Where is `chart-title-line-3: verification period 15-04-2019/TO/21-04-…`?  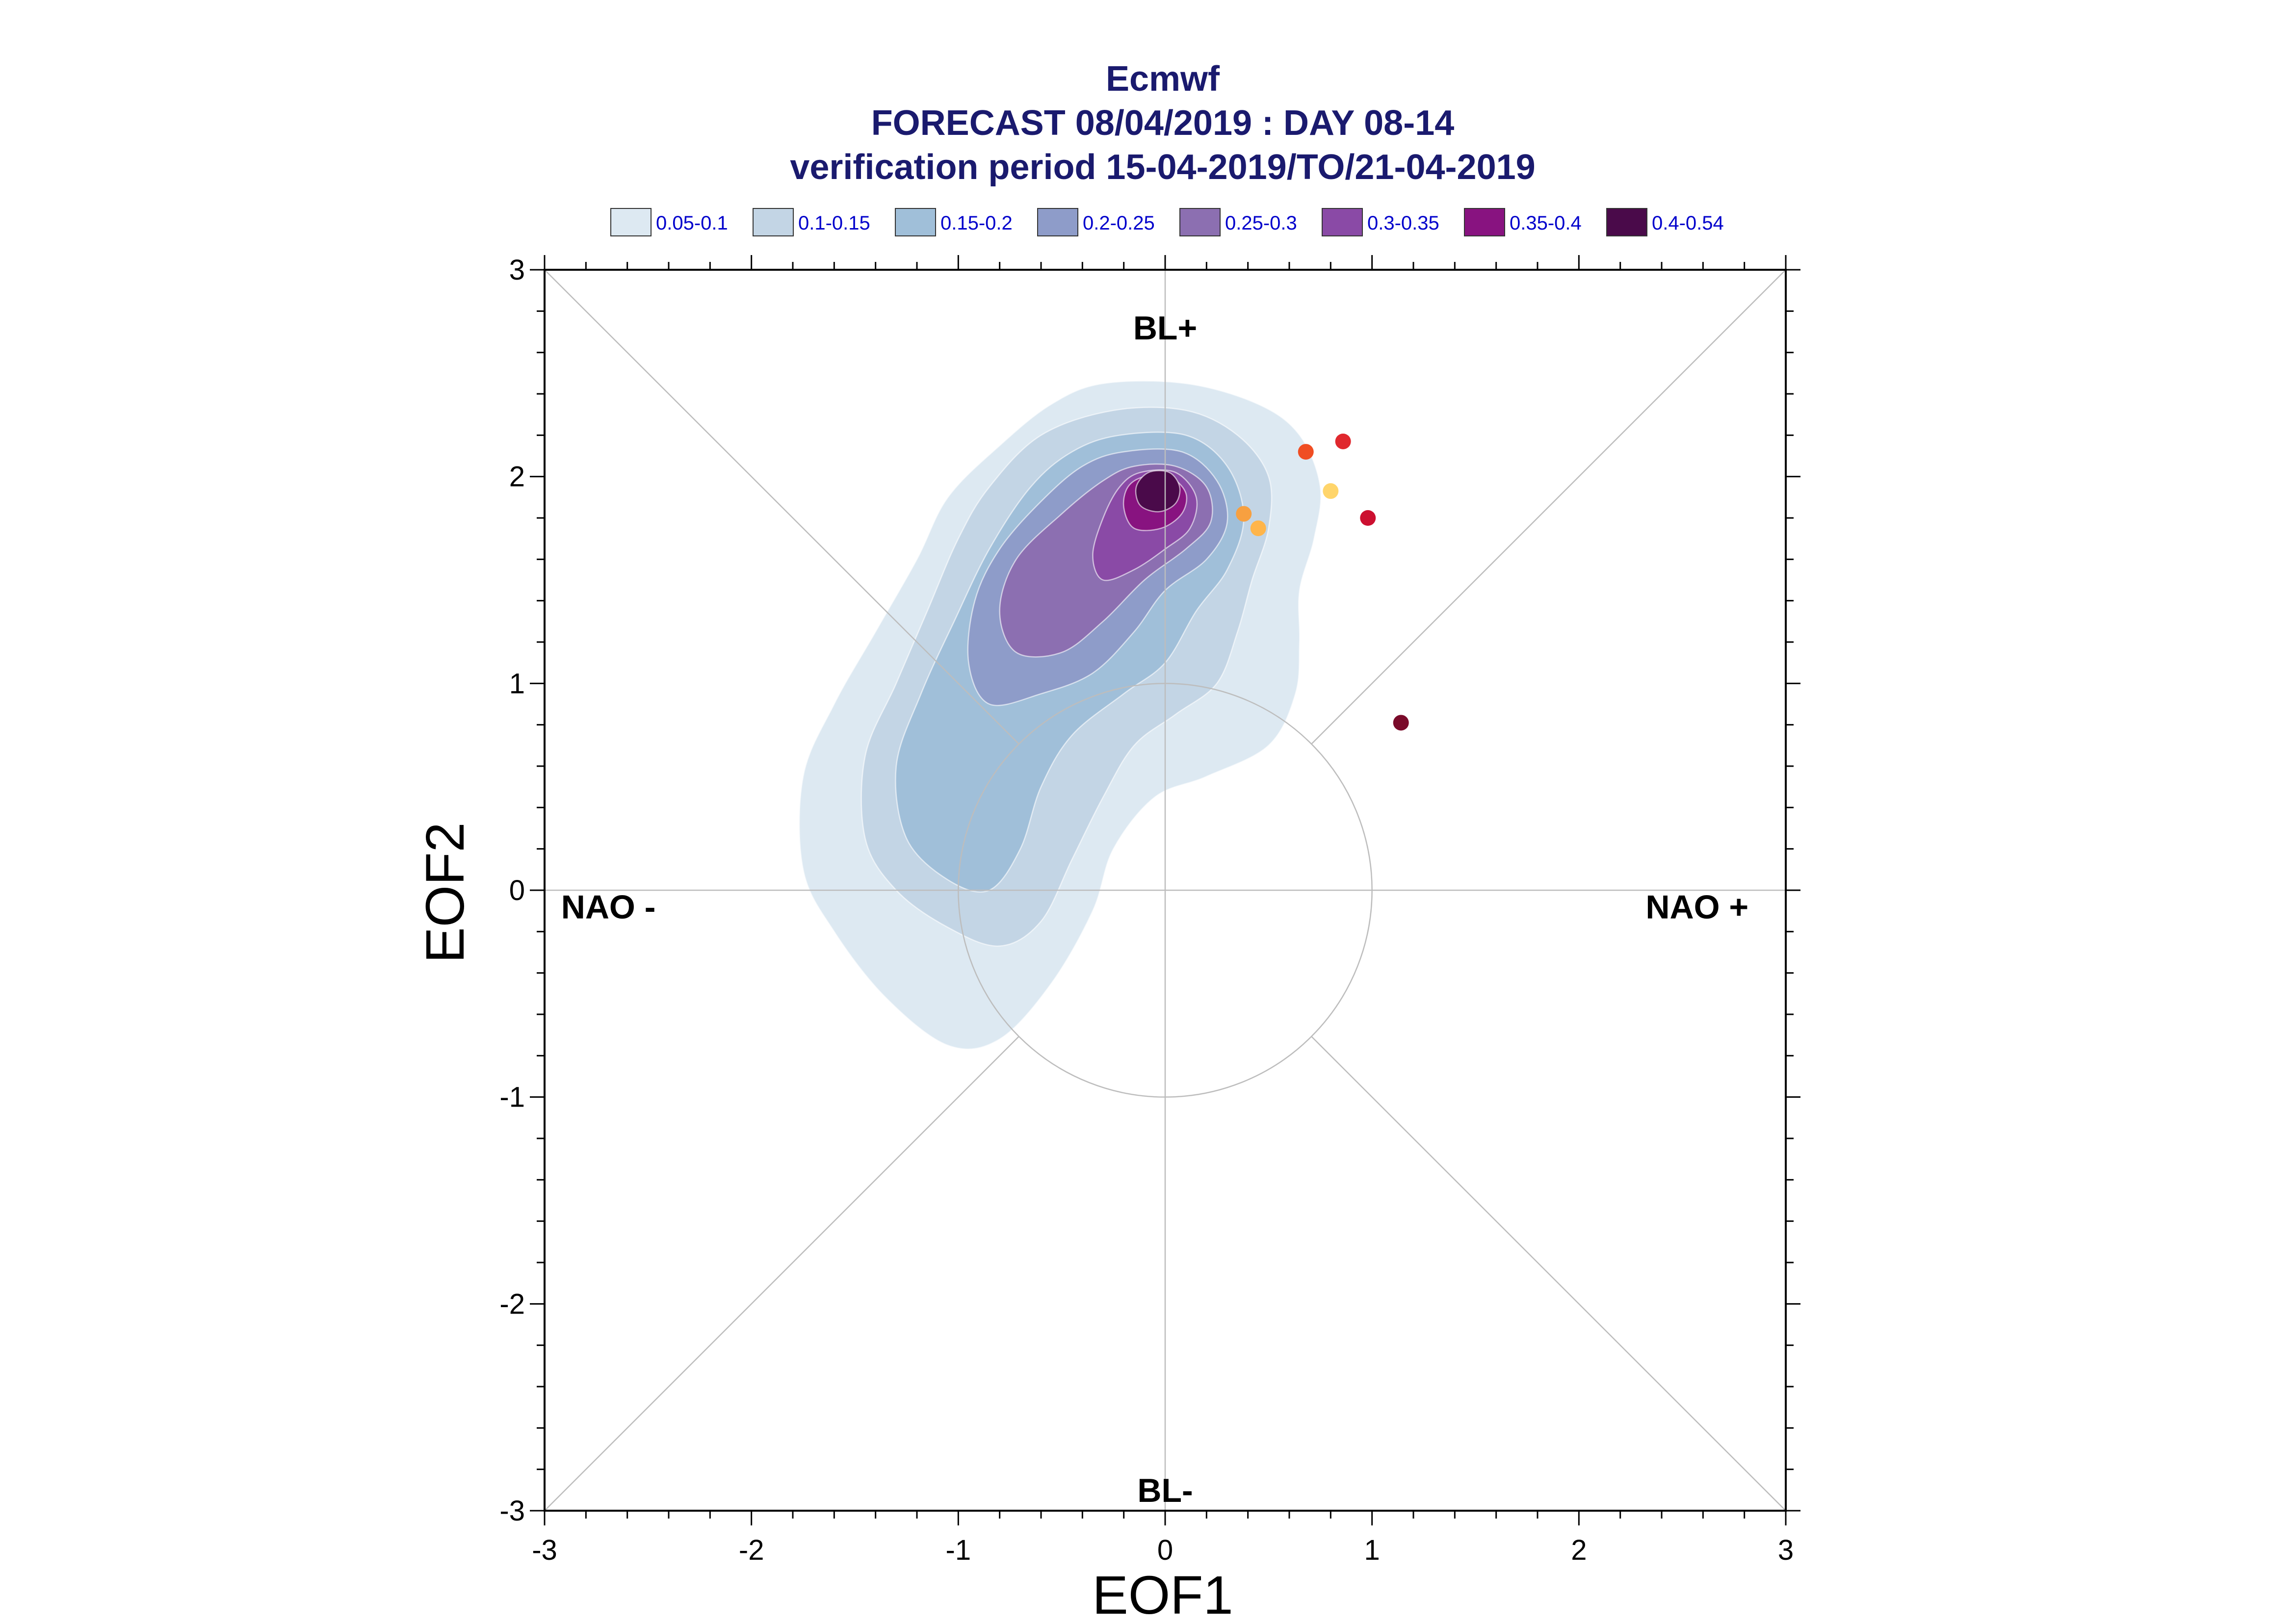
chart-title-line-3: verification period 15-04-2019/TO/21-04-… is located at coordinates (1162, 167).